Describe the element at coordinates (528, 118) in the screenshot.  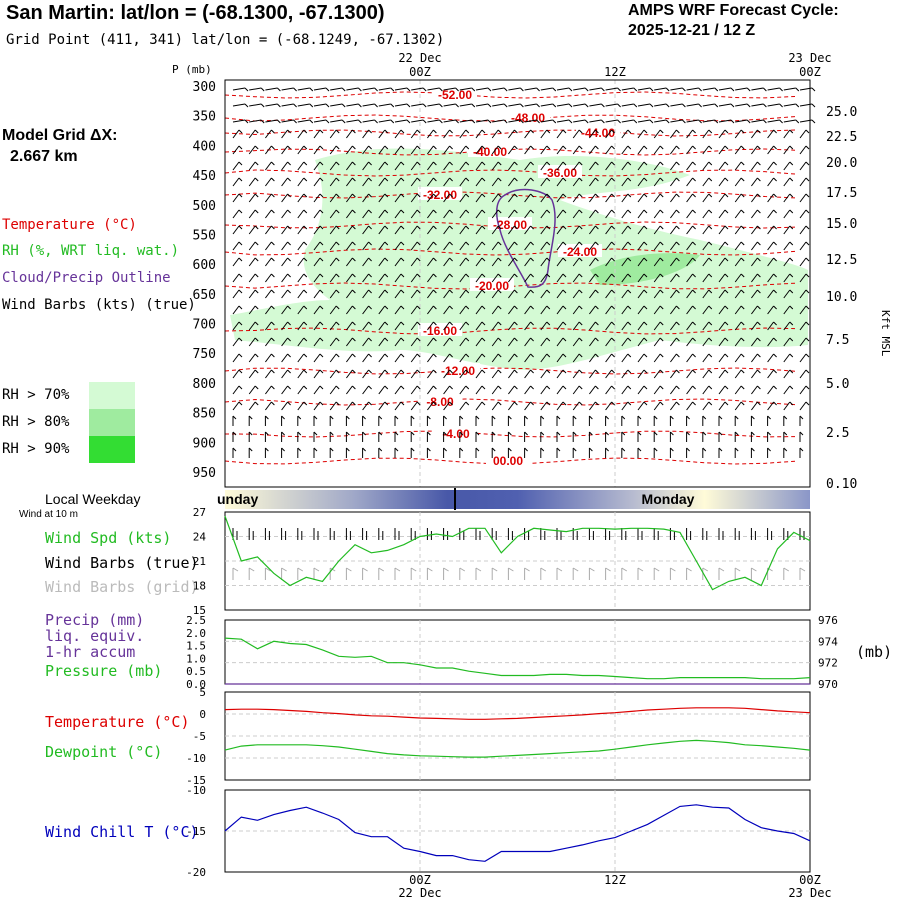
I see `isotherm-label: -48.00` at that location.